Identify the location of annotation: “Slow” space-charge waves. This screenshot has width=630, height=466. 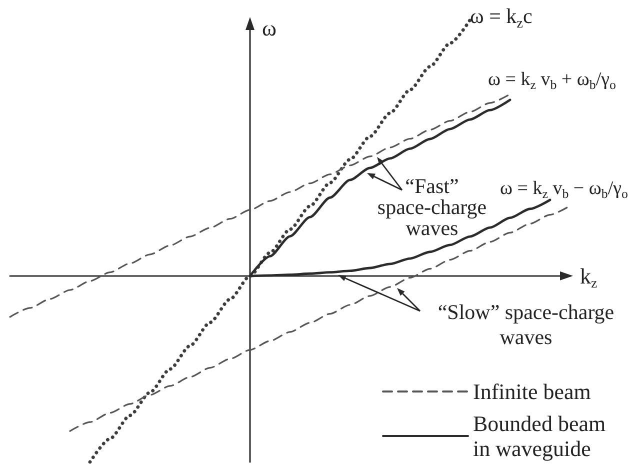
(526, 324).